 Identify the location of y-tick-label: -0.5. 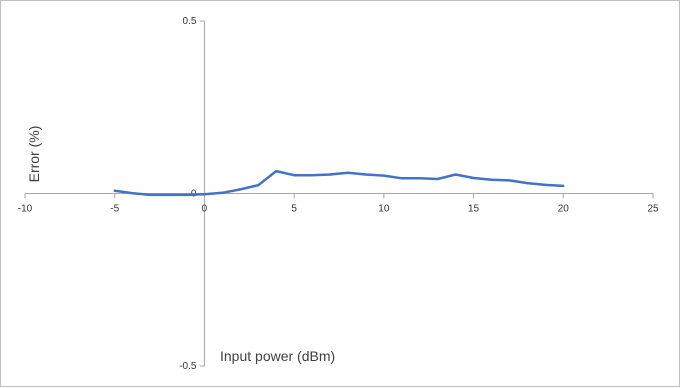
(188, 366).